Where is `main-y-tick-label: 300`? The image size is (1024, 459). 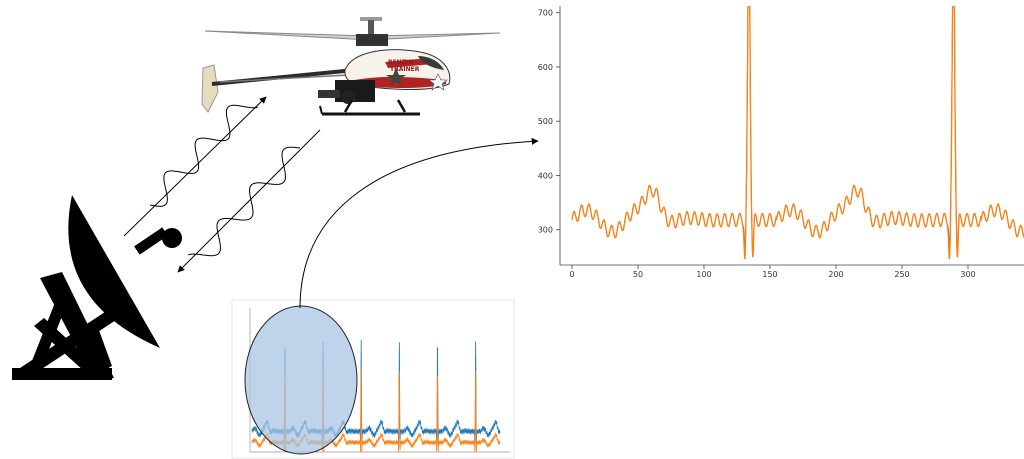
main-y-tick-label: 300 is located at coordinates (545, 230).